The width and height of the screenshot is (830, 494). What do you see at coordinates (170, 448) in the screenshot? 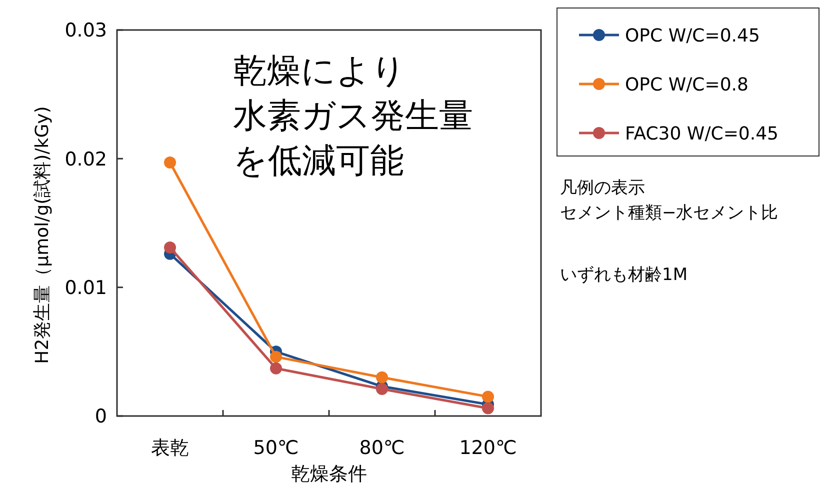
I see `x-tick-label: 表乾` at bounding box center [170, 448].